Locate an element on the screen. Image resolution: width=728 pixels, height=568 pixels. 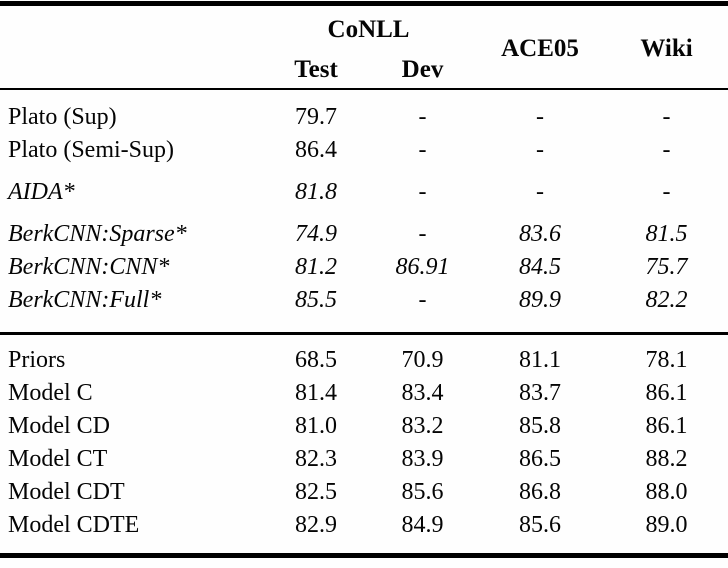
table-row: BerkCNN:CNN* 81.2 86.91 84.5 75.7 is located at coordinates (364, 267).